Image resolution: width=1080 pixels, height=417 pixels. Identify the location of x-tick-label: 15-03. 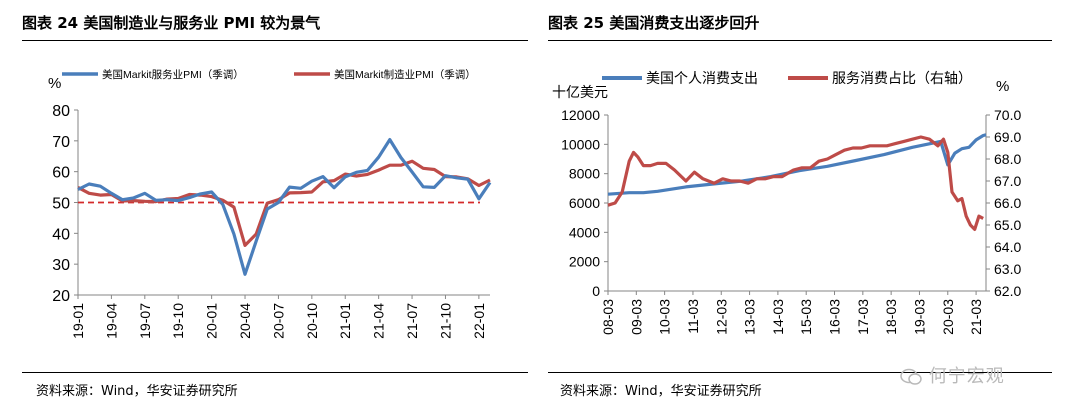
(806, 317).